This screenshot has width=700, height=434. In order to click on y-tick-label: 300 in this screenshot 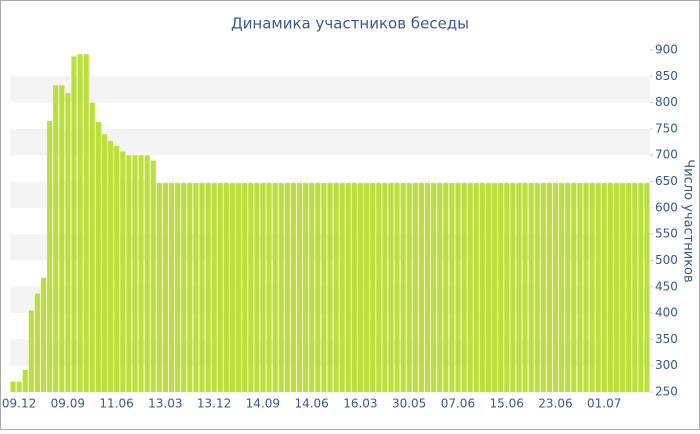, I will do `click(666, 365)`.